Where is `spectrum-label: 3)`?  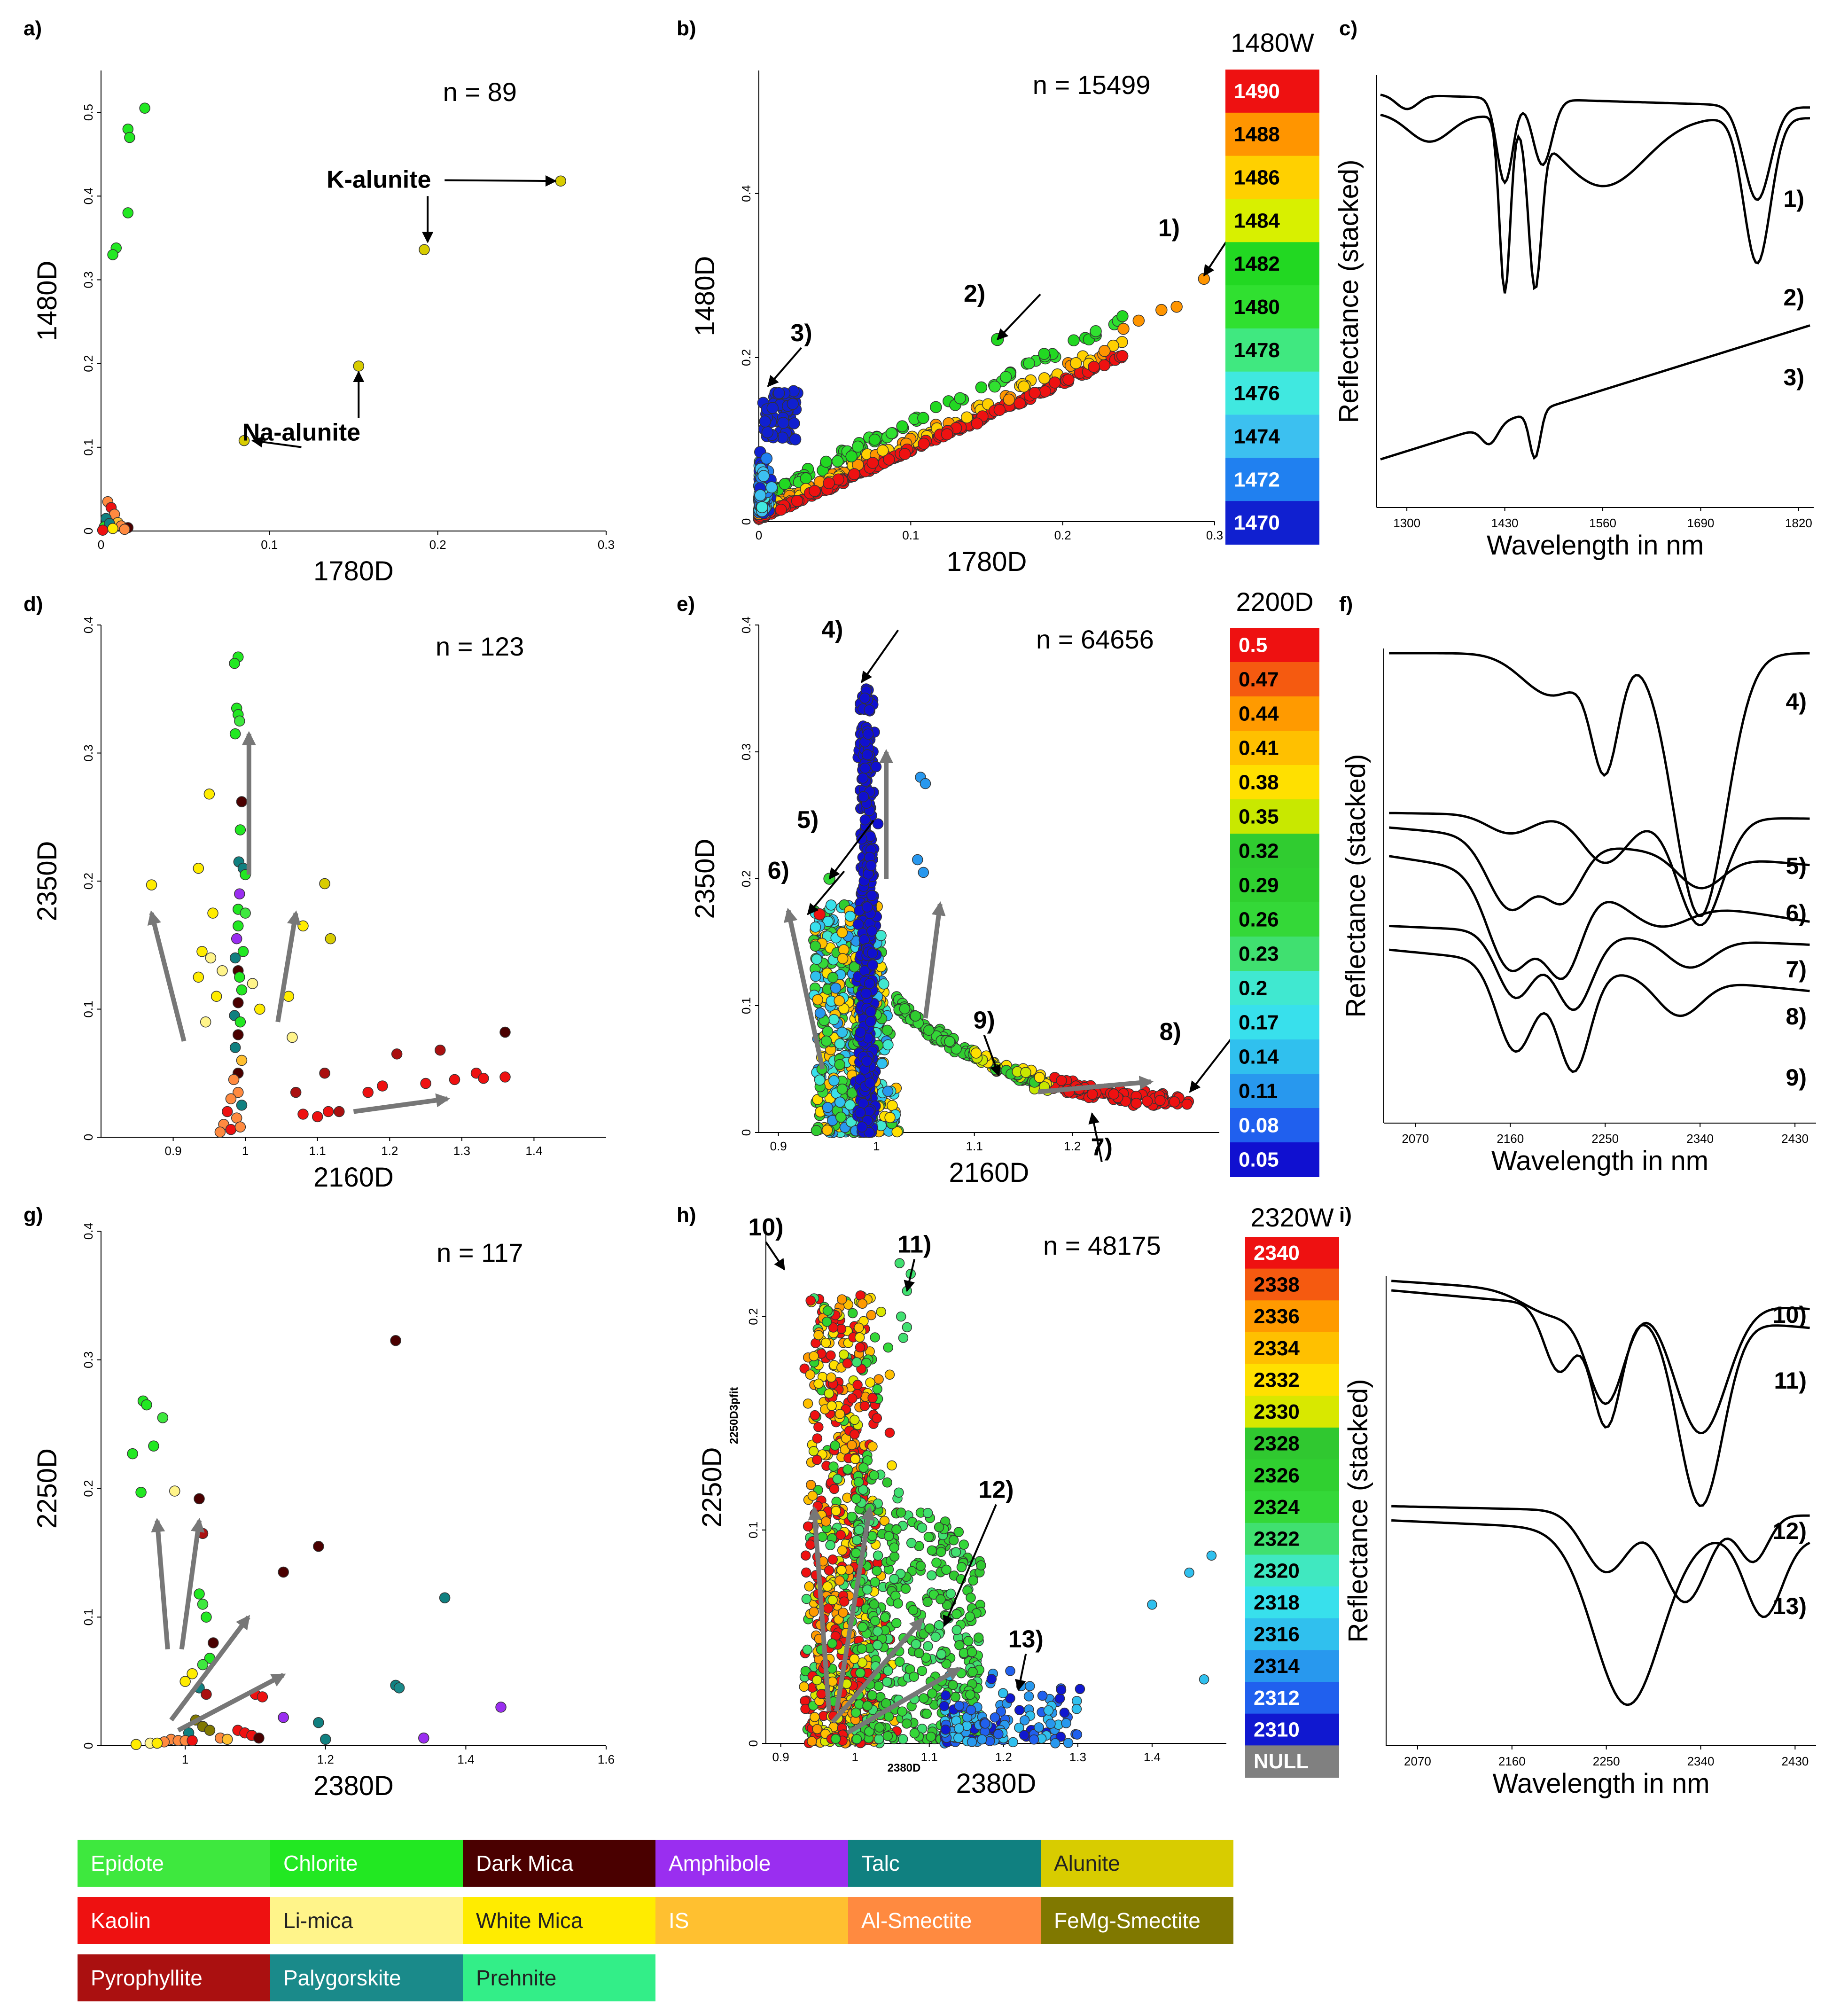
spectrum-label: 3) is located at coordinates (1794, 377).